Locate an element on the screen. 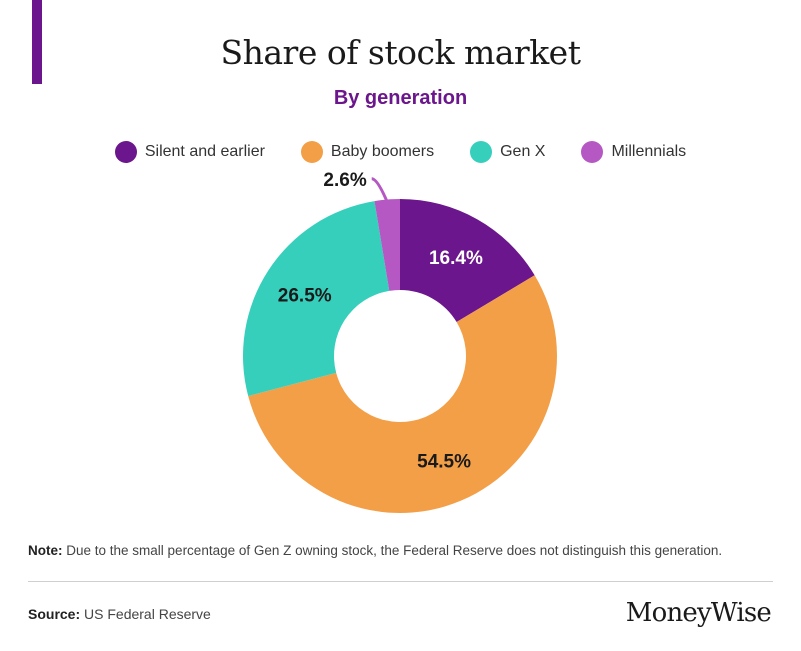 The width and height of the screenshot is (801, 651). chart-title: Share of stock market is located at coordinates (400, 52).